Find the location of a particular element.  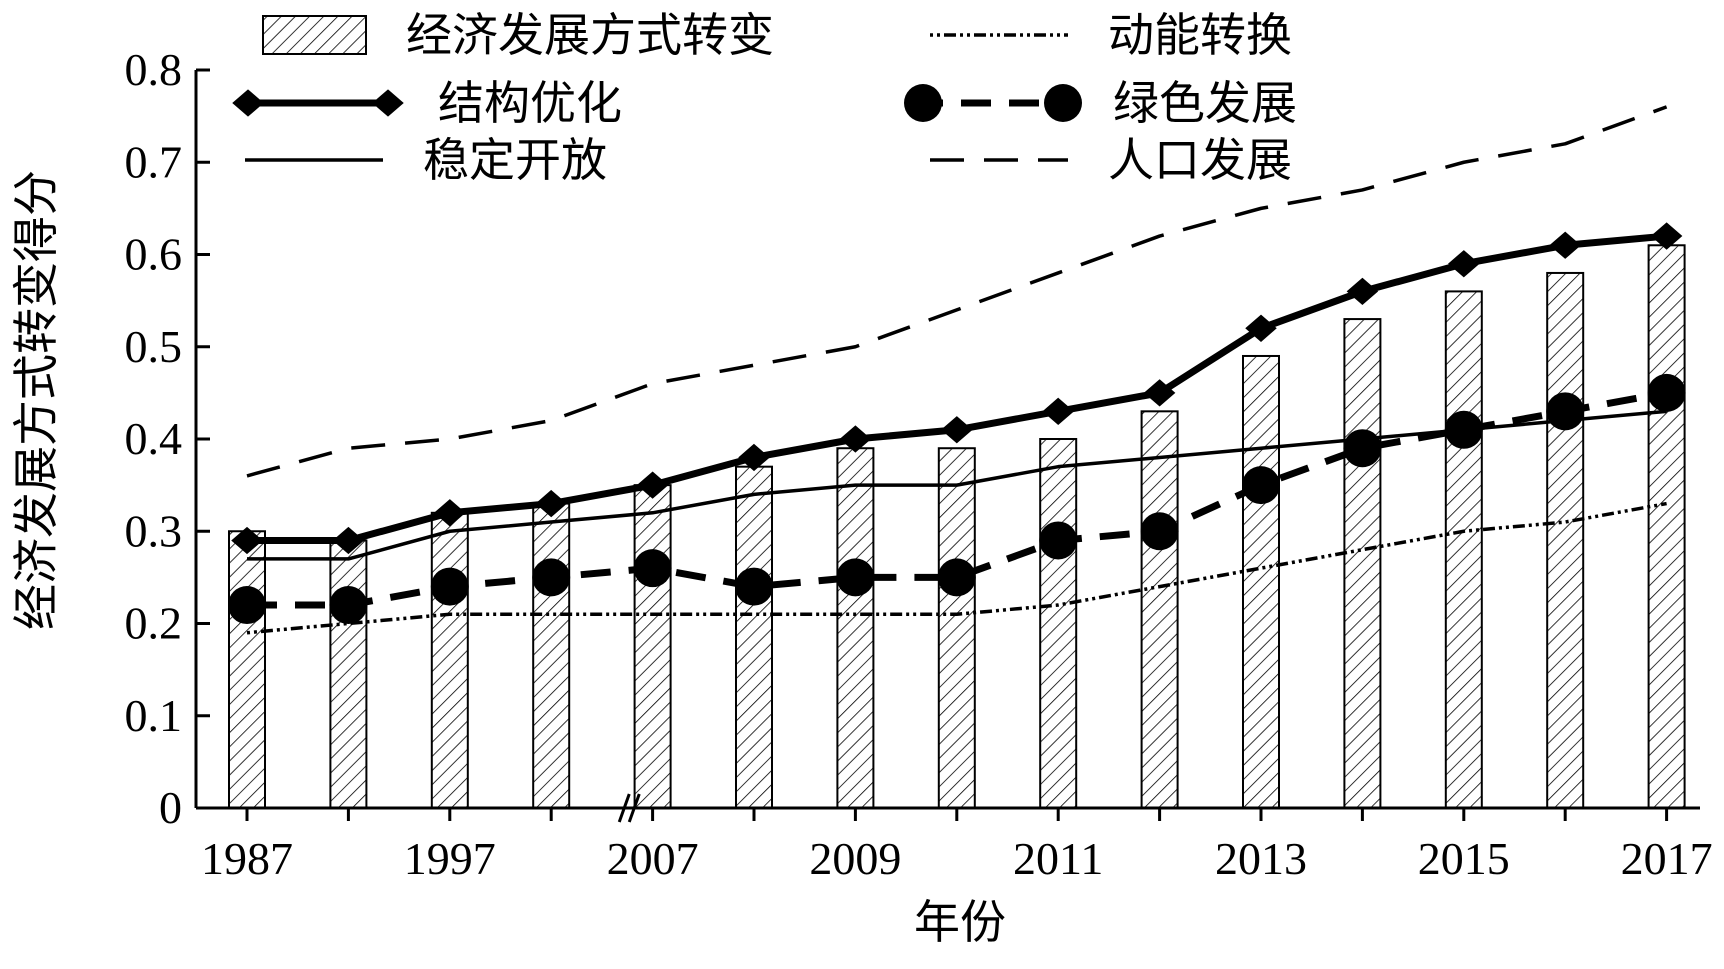

legend-label-1: 经济发展方式转变 is located at coordinates (590, 35).